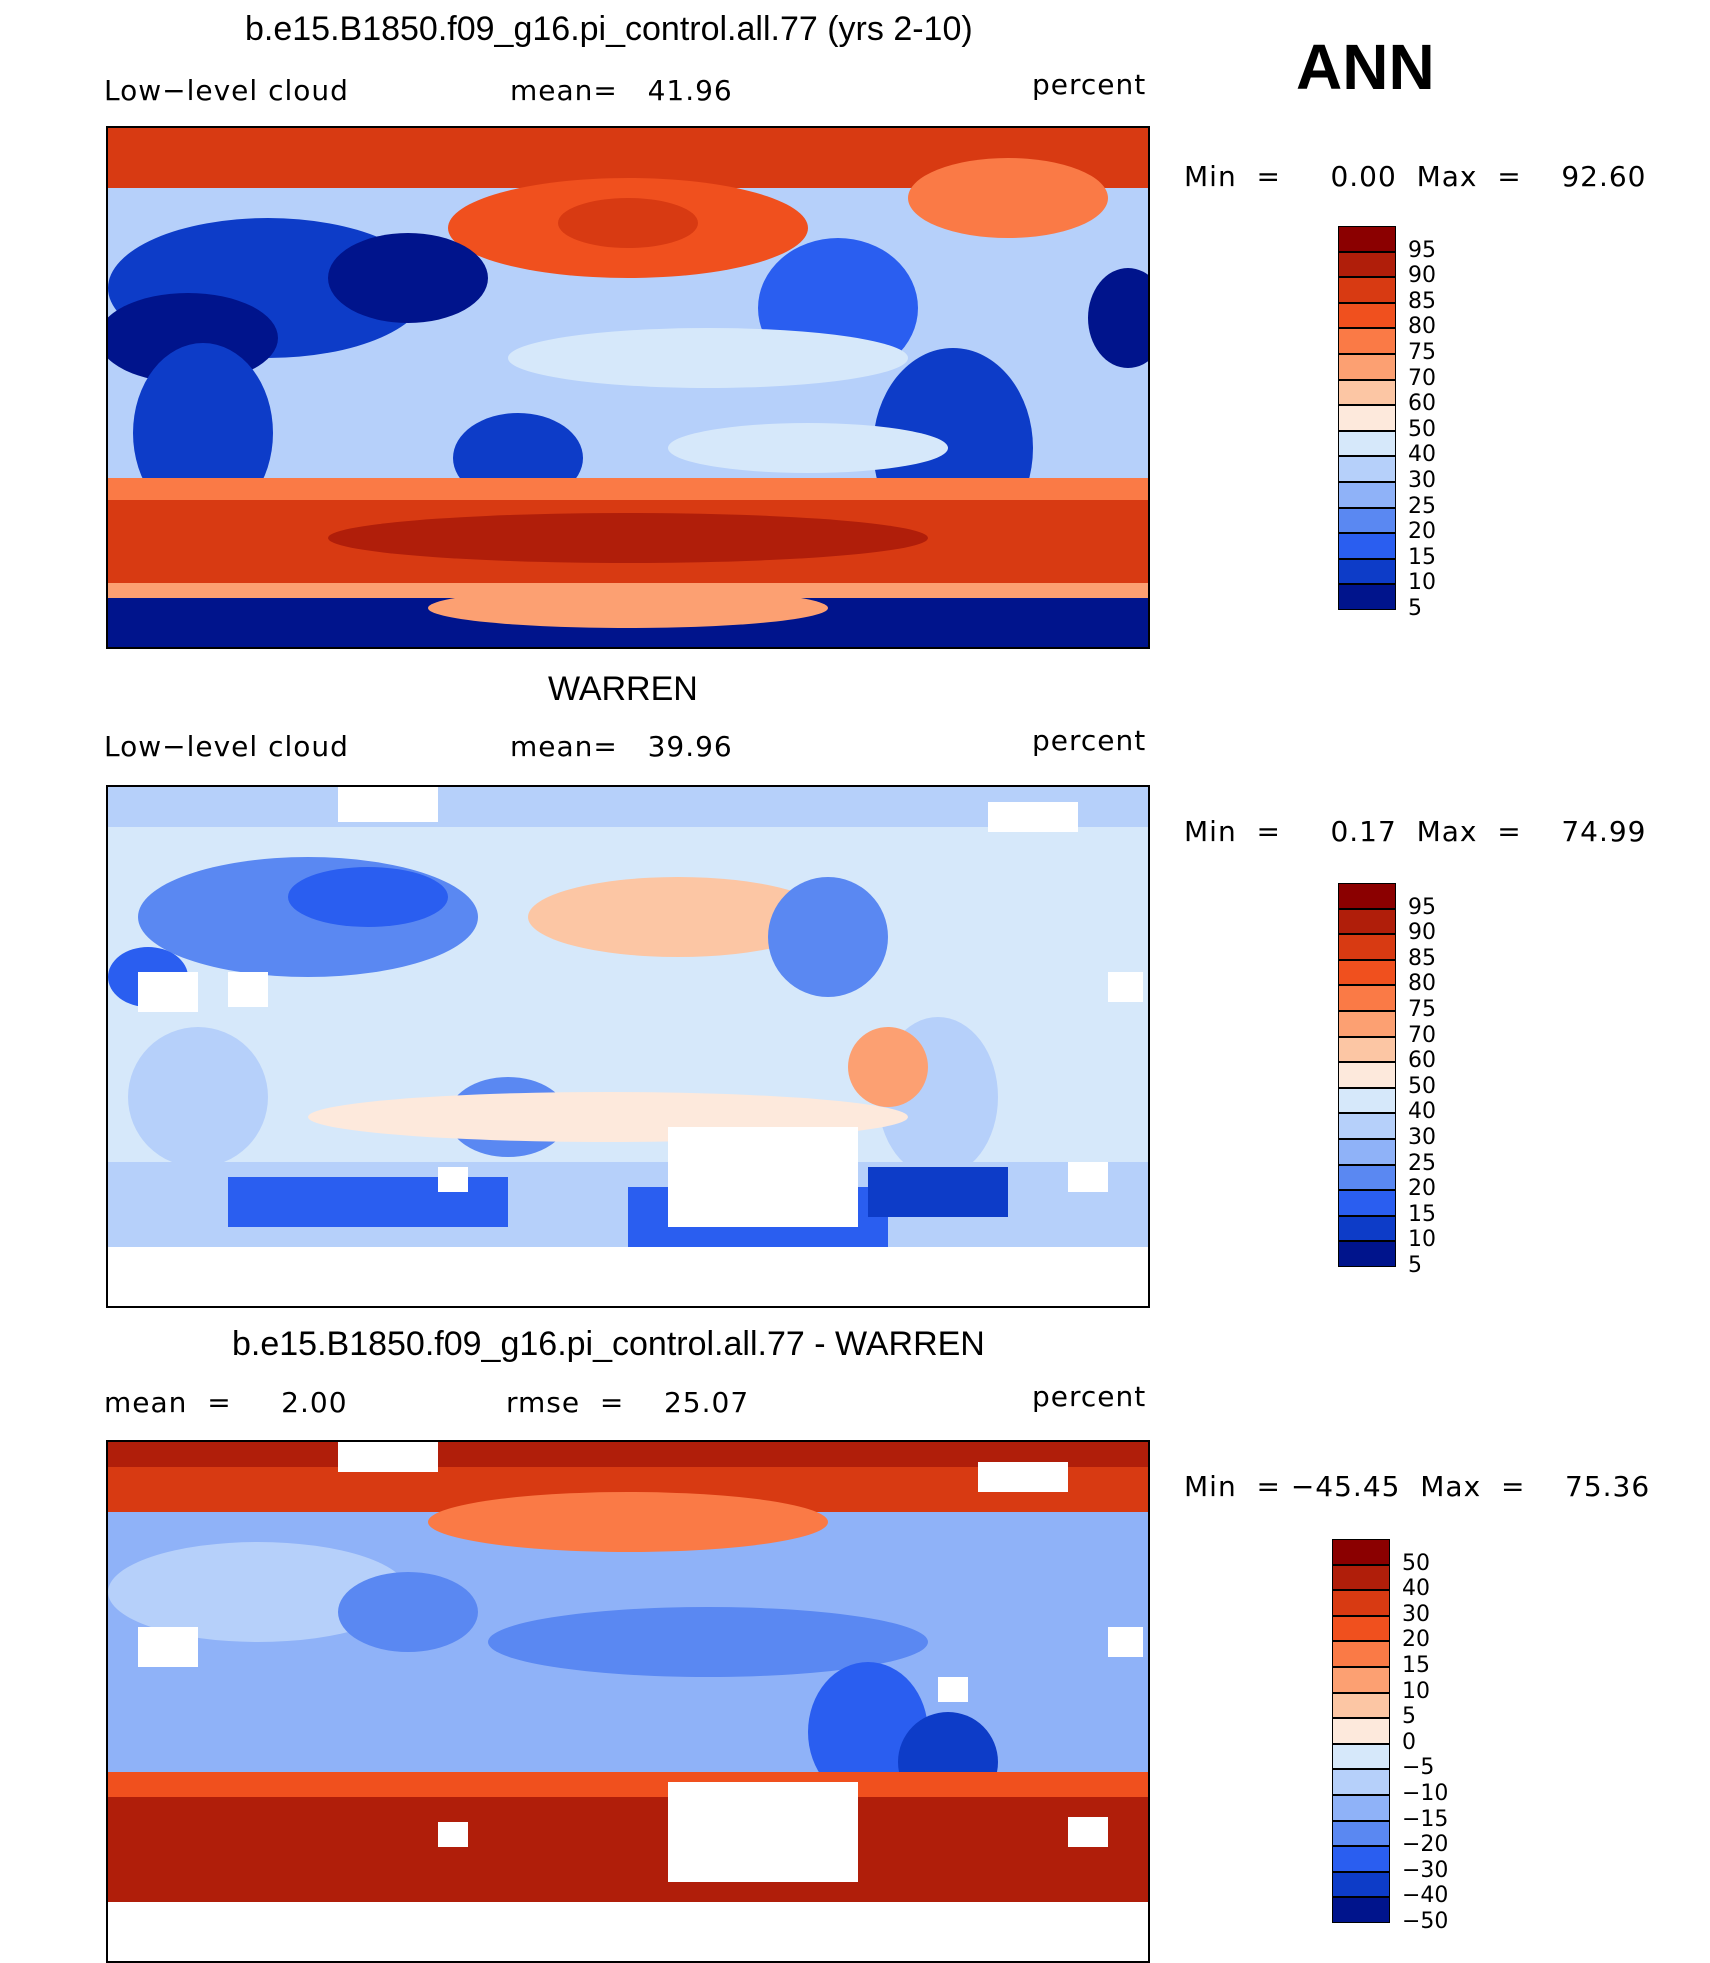 This screenshot has width=1710, height=1963. I want to click on colorbar-tick-label: −10, so click(1425, 1793).